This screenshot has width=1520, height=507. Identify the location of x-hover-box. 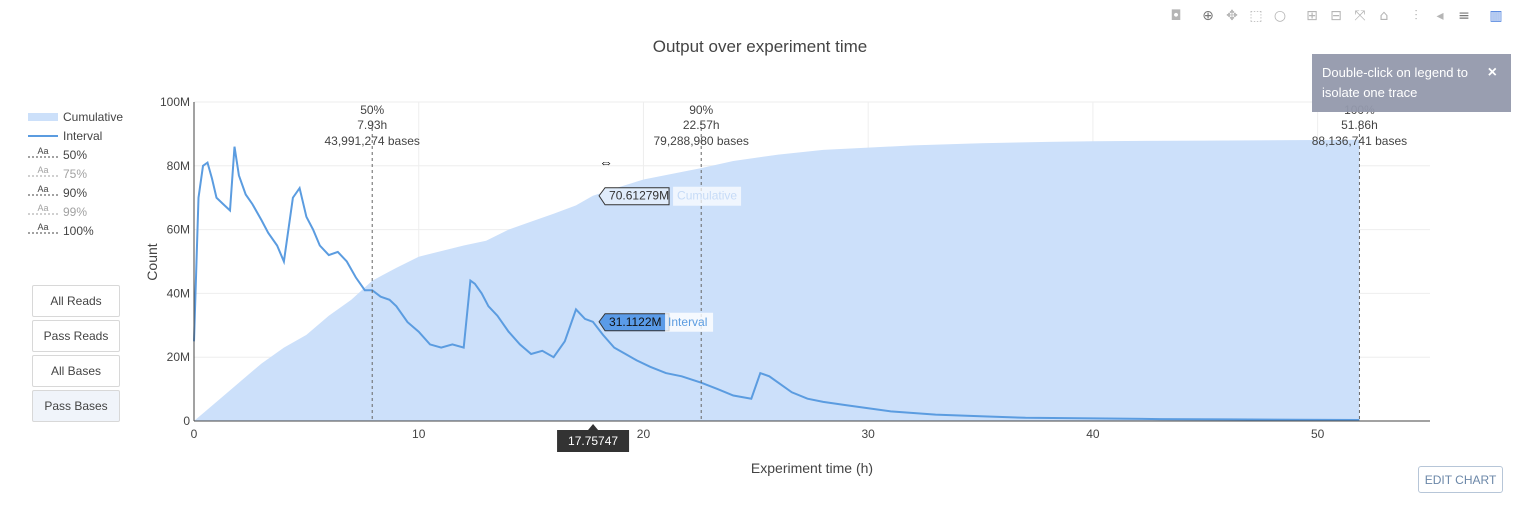
(593, 438).